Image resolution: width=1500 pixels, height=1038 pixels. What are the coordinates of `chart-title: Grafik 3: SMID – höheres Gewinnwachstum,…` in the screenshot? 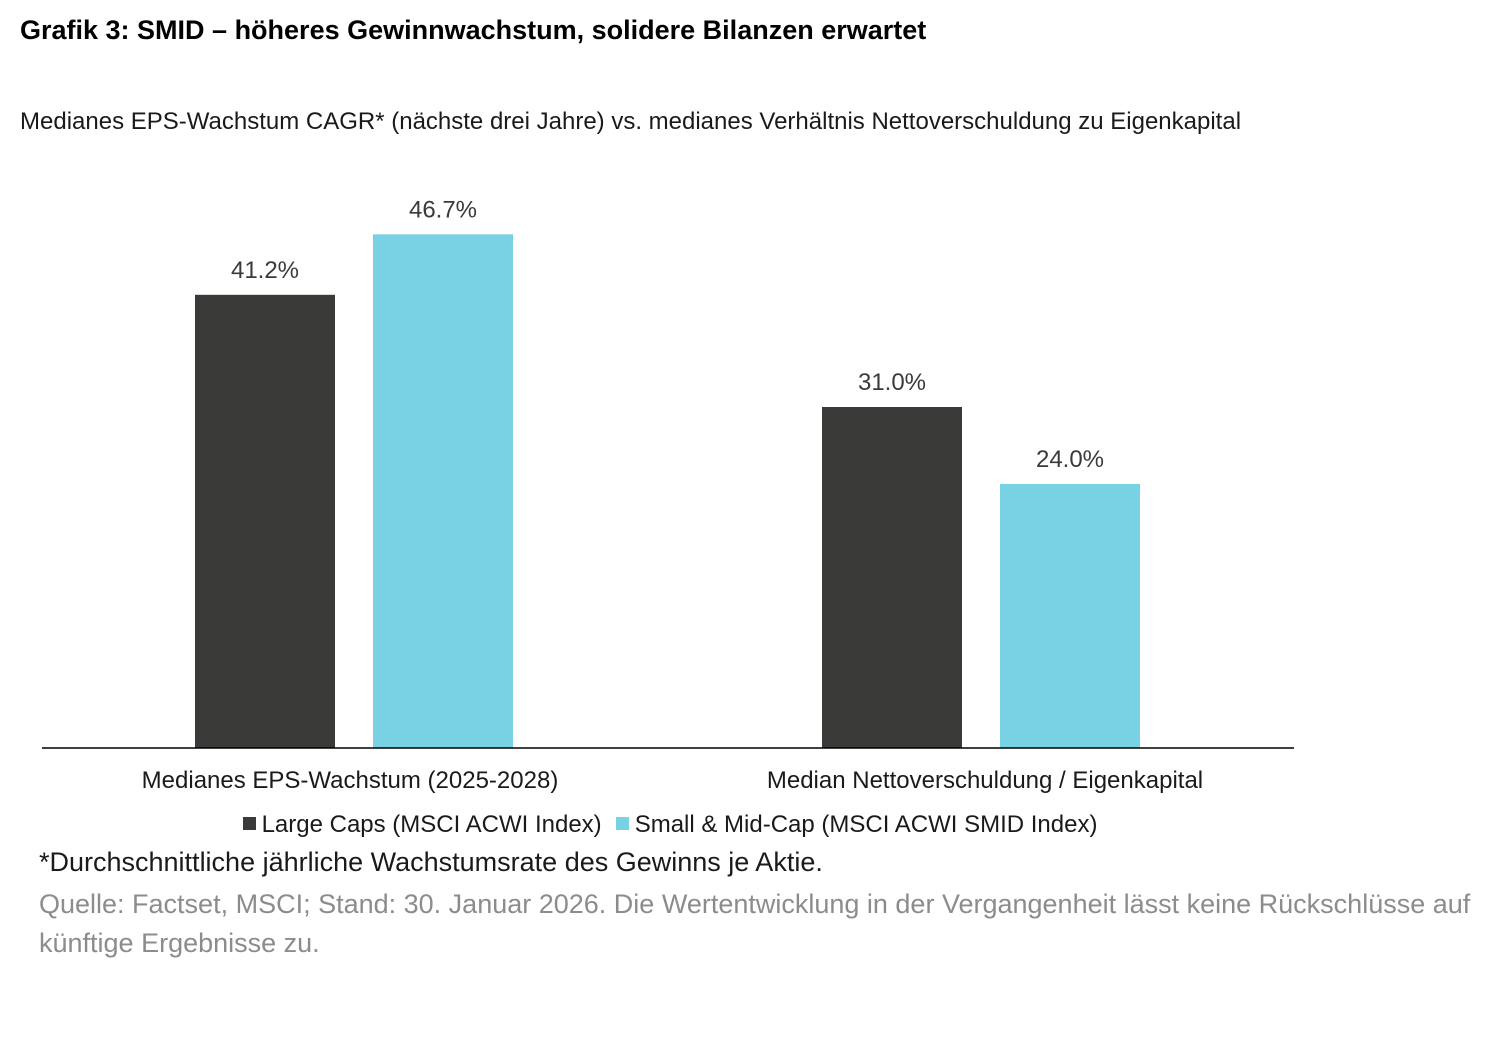 It's located at (473, 30).